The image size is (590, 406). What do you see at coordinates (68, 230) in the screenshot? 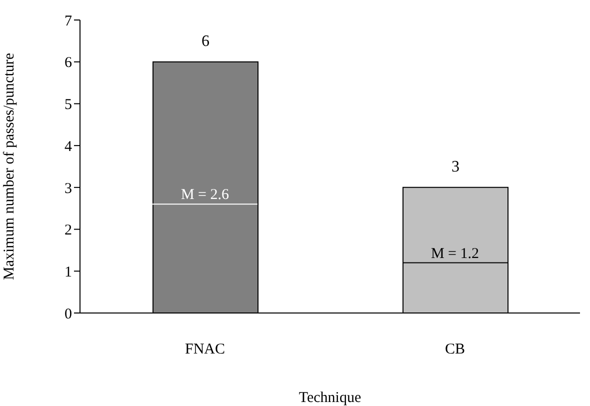
I see `y-tick-label: 2` at bounding box center [68, 230].